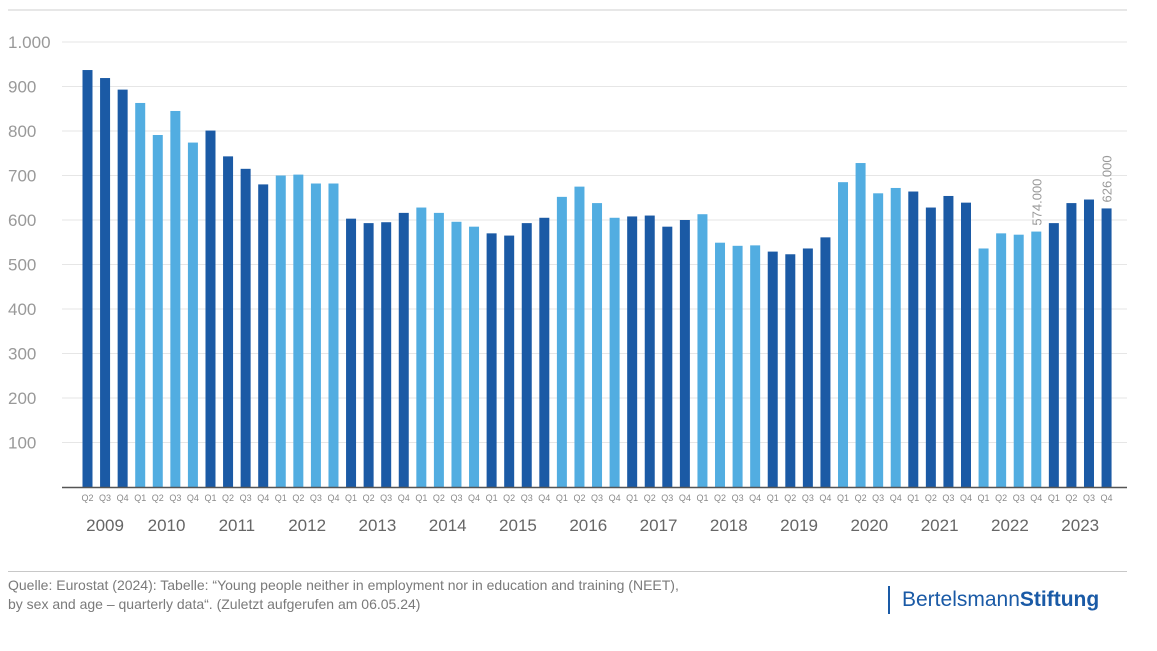 The width and height of the screenshot is (1157, 651). Describe the element at coordinates (22, 309) in the screenshot. I see `y-tick-label: 400` at that location.